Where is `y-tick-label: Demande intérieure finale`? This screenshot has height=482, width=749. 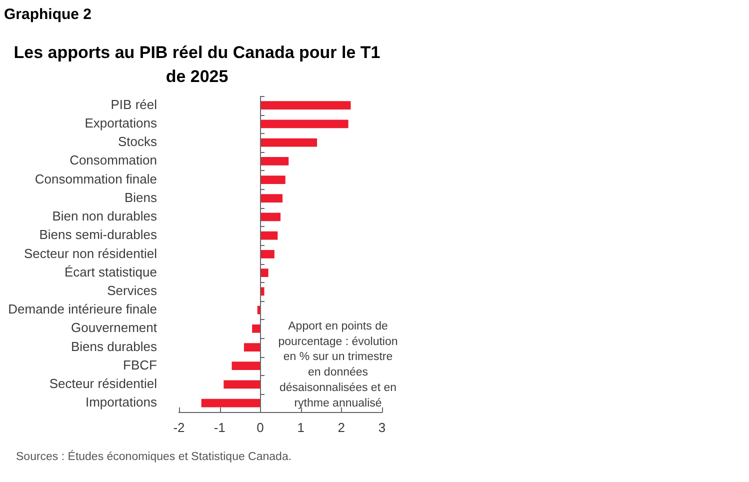
y-tick-label: Demande intérieure finale is located at coordinates (82, 309).